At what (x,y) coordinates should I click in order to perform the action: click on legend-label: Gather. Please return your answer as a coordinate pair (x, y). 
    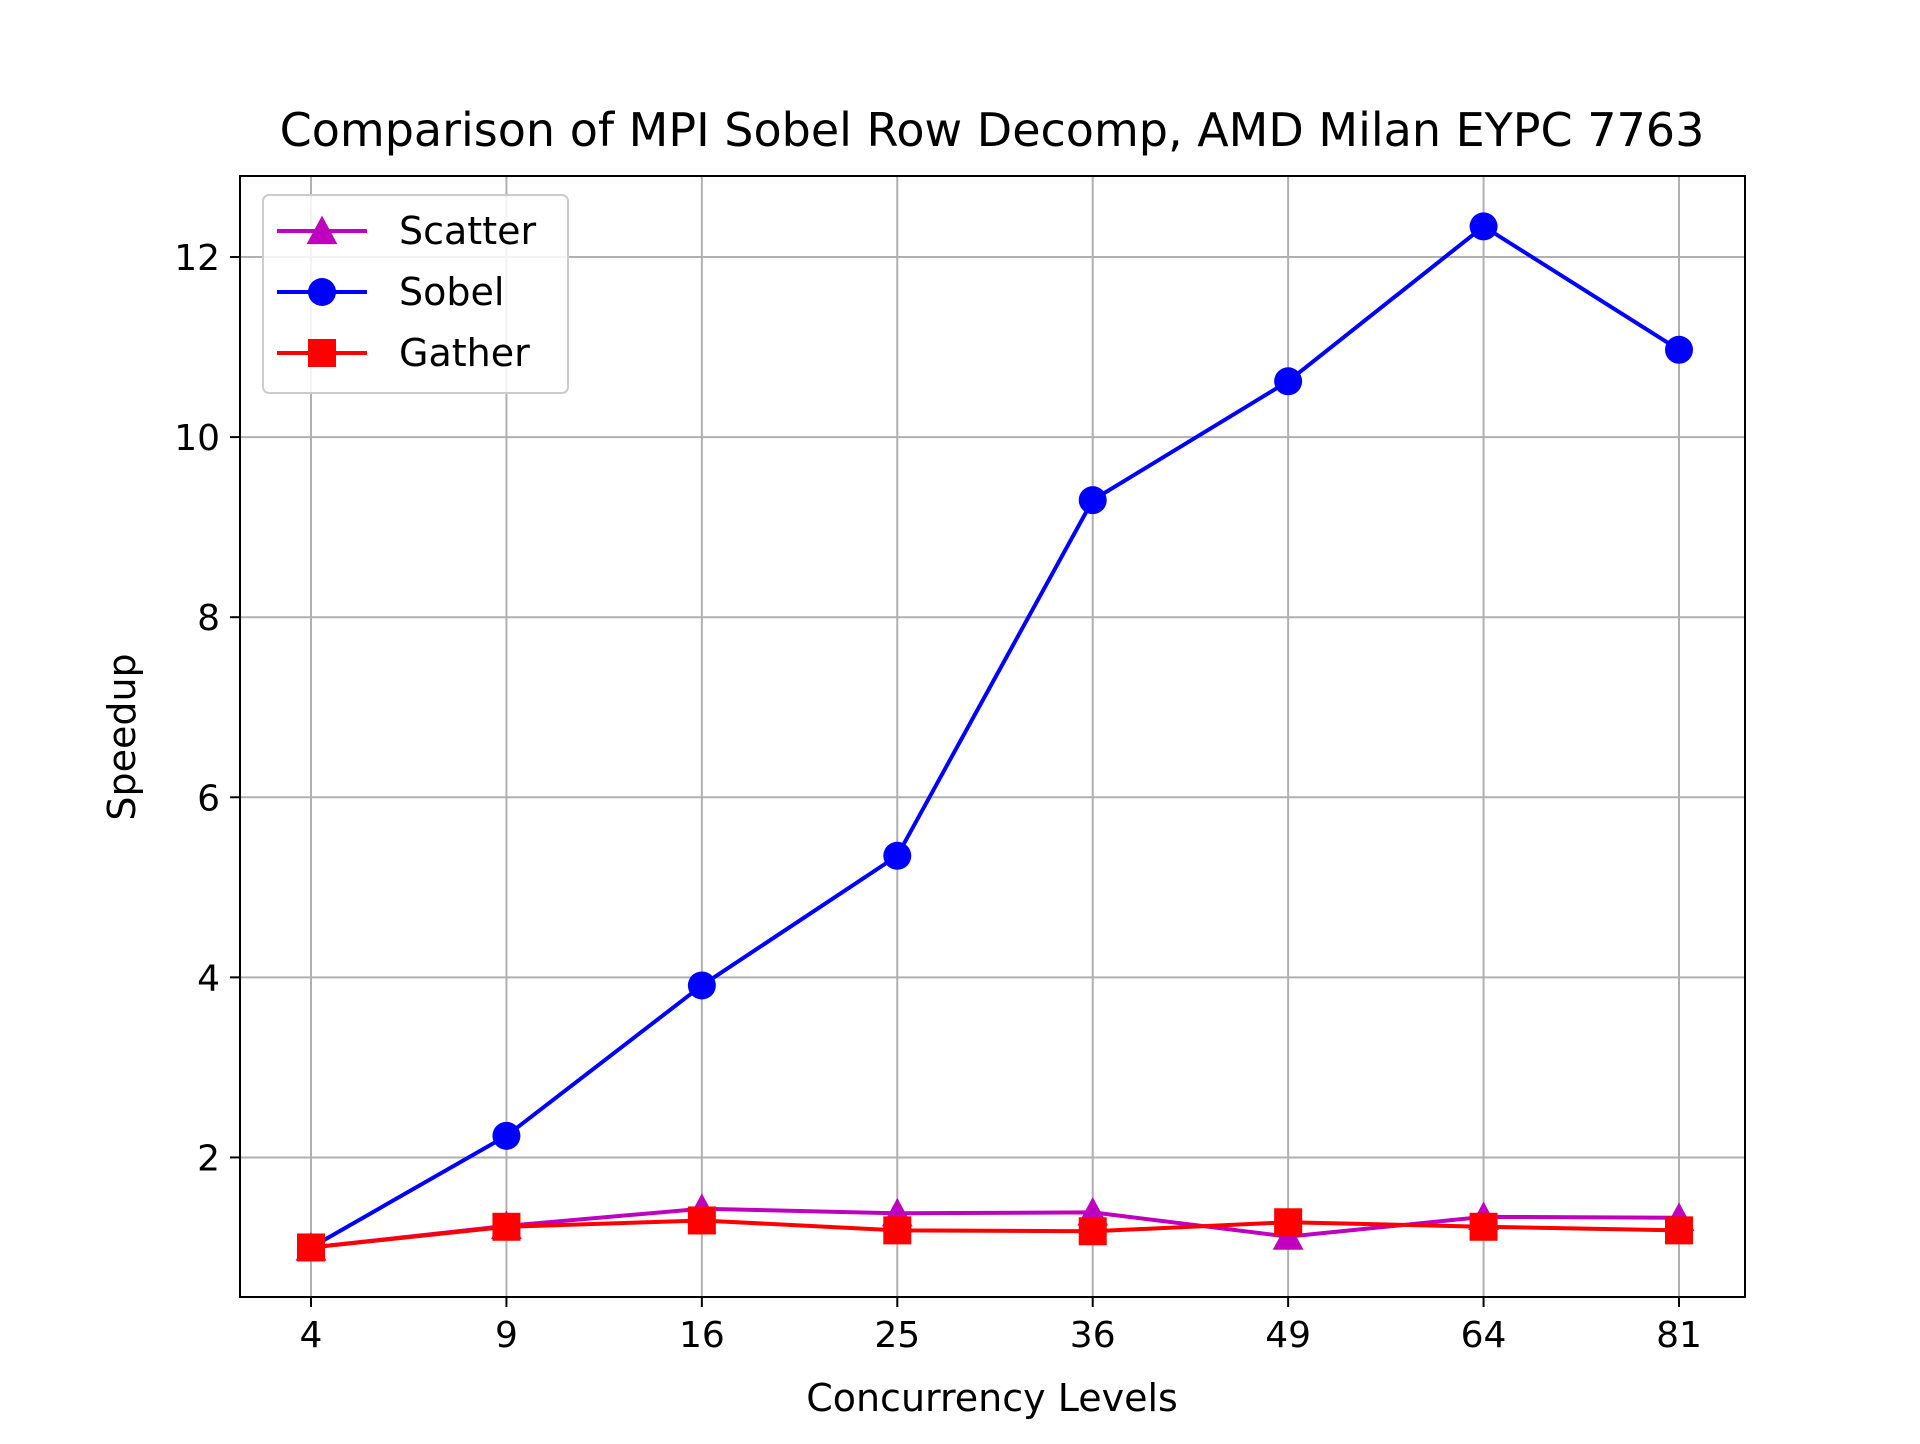
    Looking at the image, I should click on (464, 353).